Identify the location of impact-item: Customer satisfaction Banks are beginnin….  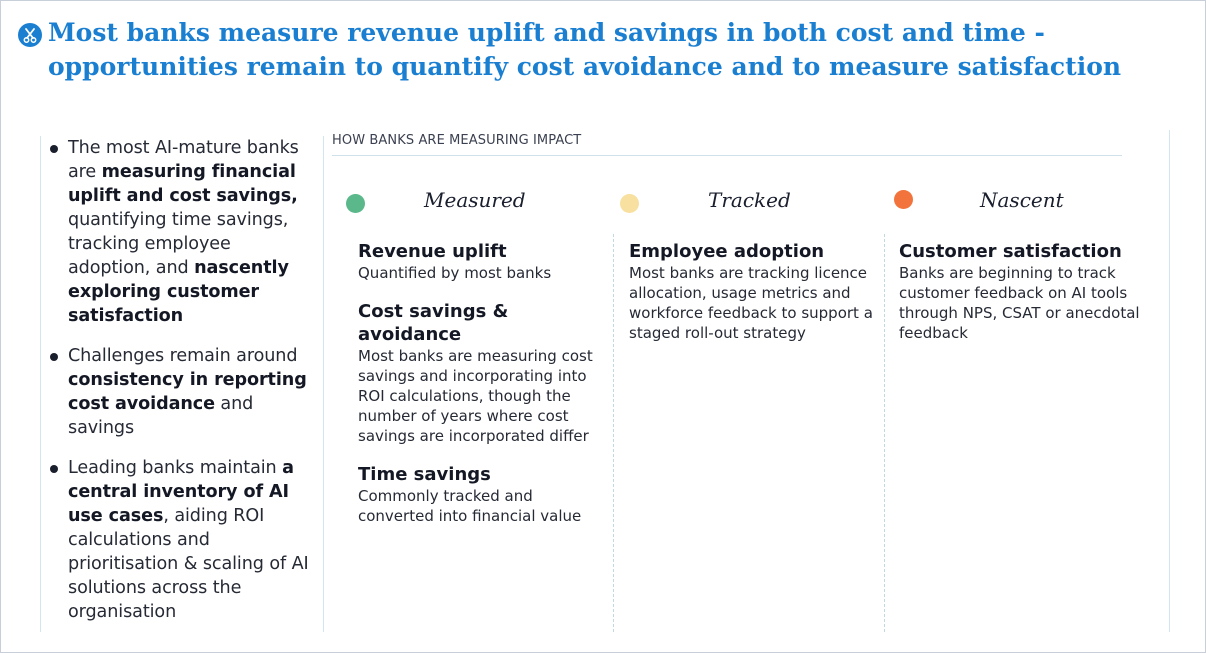
(1025, 291).